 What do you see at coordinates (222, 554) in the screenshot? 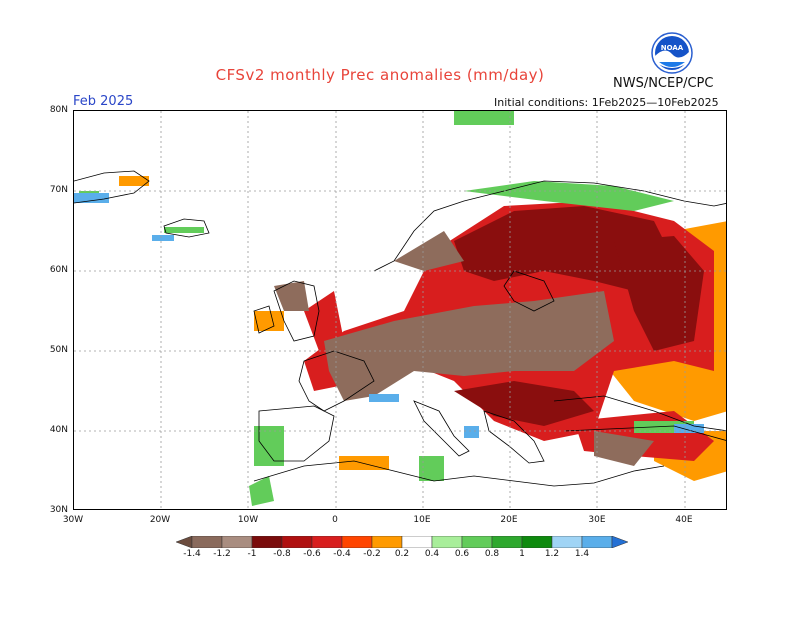
I see `colorbar-label: -1.2` at bounding box center [222, 554].